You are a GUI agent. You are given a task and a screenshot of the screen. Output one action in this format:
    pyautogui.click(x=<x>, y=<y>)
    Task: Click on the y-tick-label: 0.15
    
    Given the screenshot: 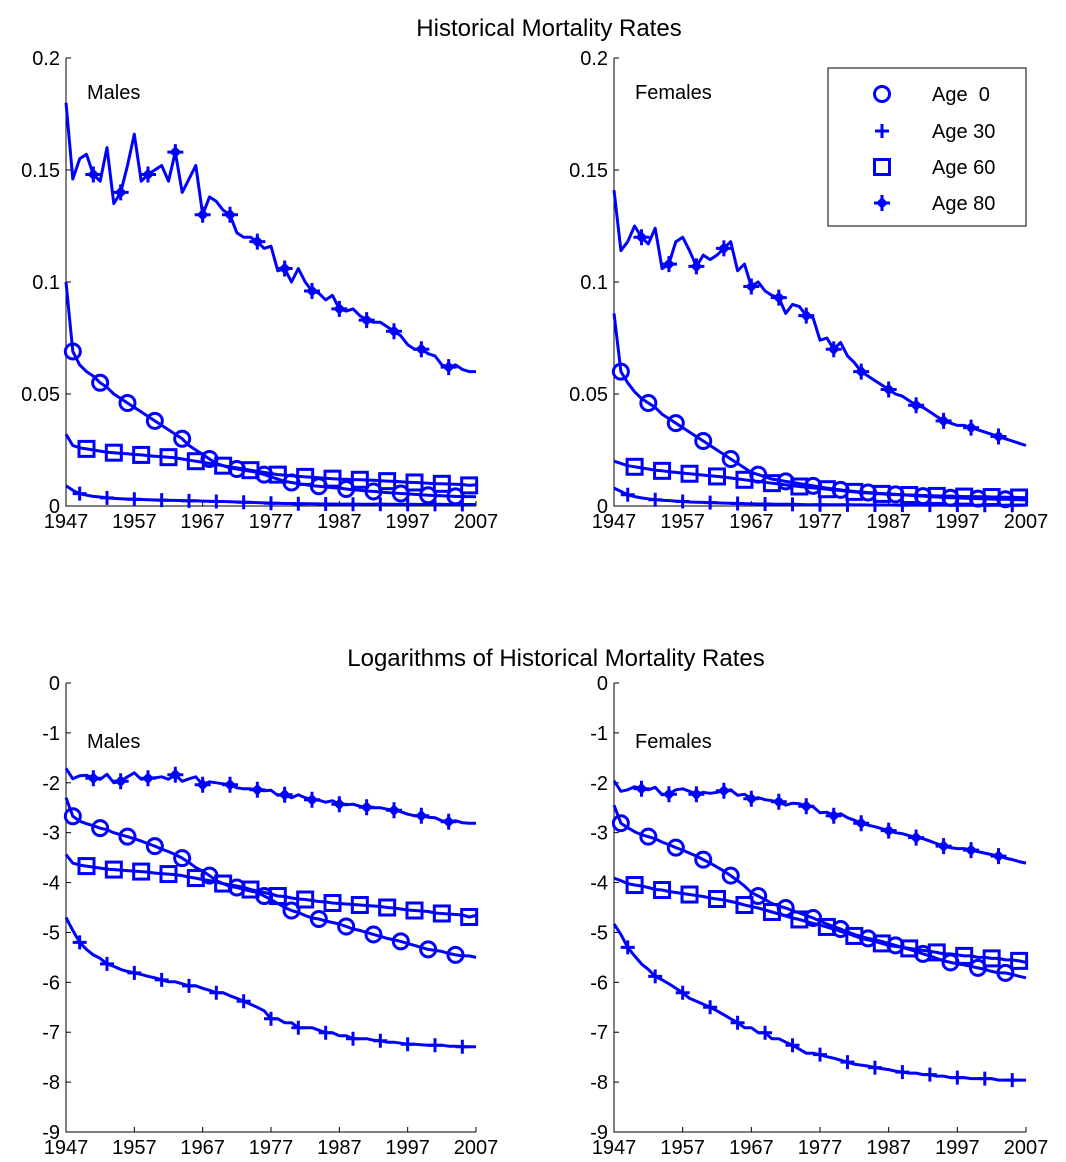 What is the action you would take?
    pyautogui.click(x=588, y=171)
    